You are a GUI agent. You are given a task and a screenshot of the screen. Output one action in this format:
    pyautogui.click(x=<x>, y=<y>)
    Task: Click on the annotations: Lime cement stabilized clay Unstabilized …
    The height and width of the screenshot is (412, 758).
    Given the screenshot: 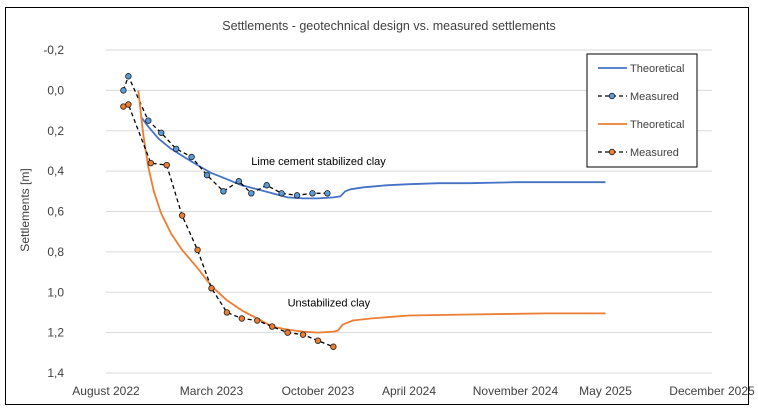 What is the action you would take?
    pyautogui.click(x=318, y=232)
    